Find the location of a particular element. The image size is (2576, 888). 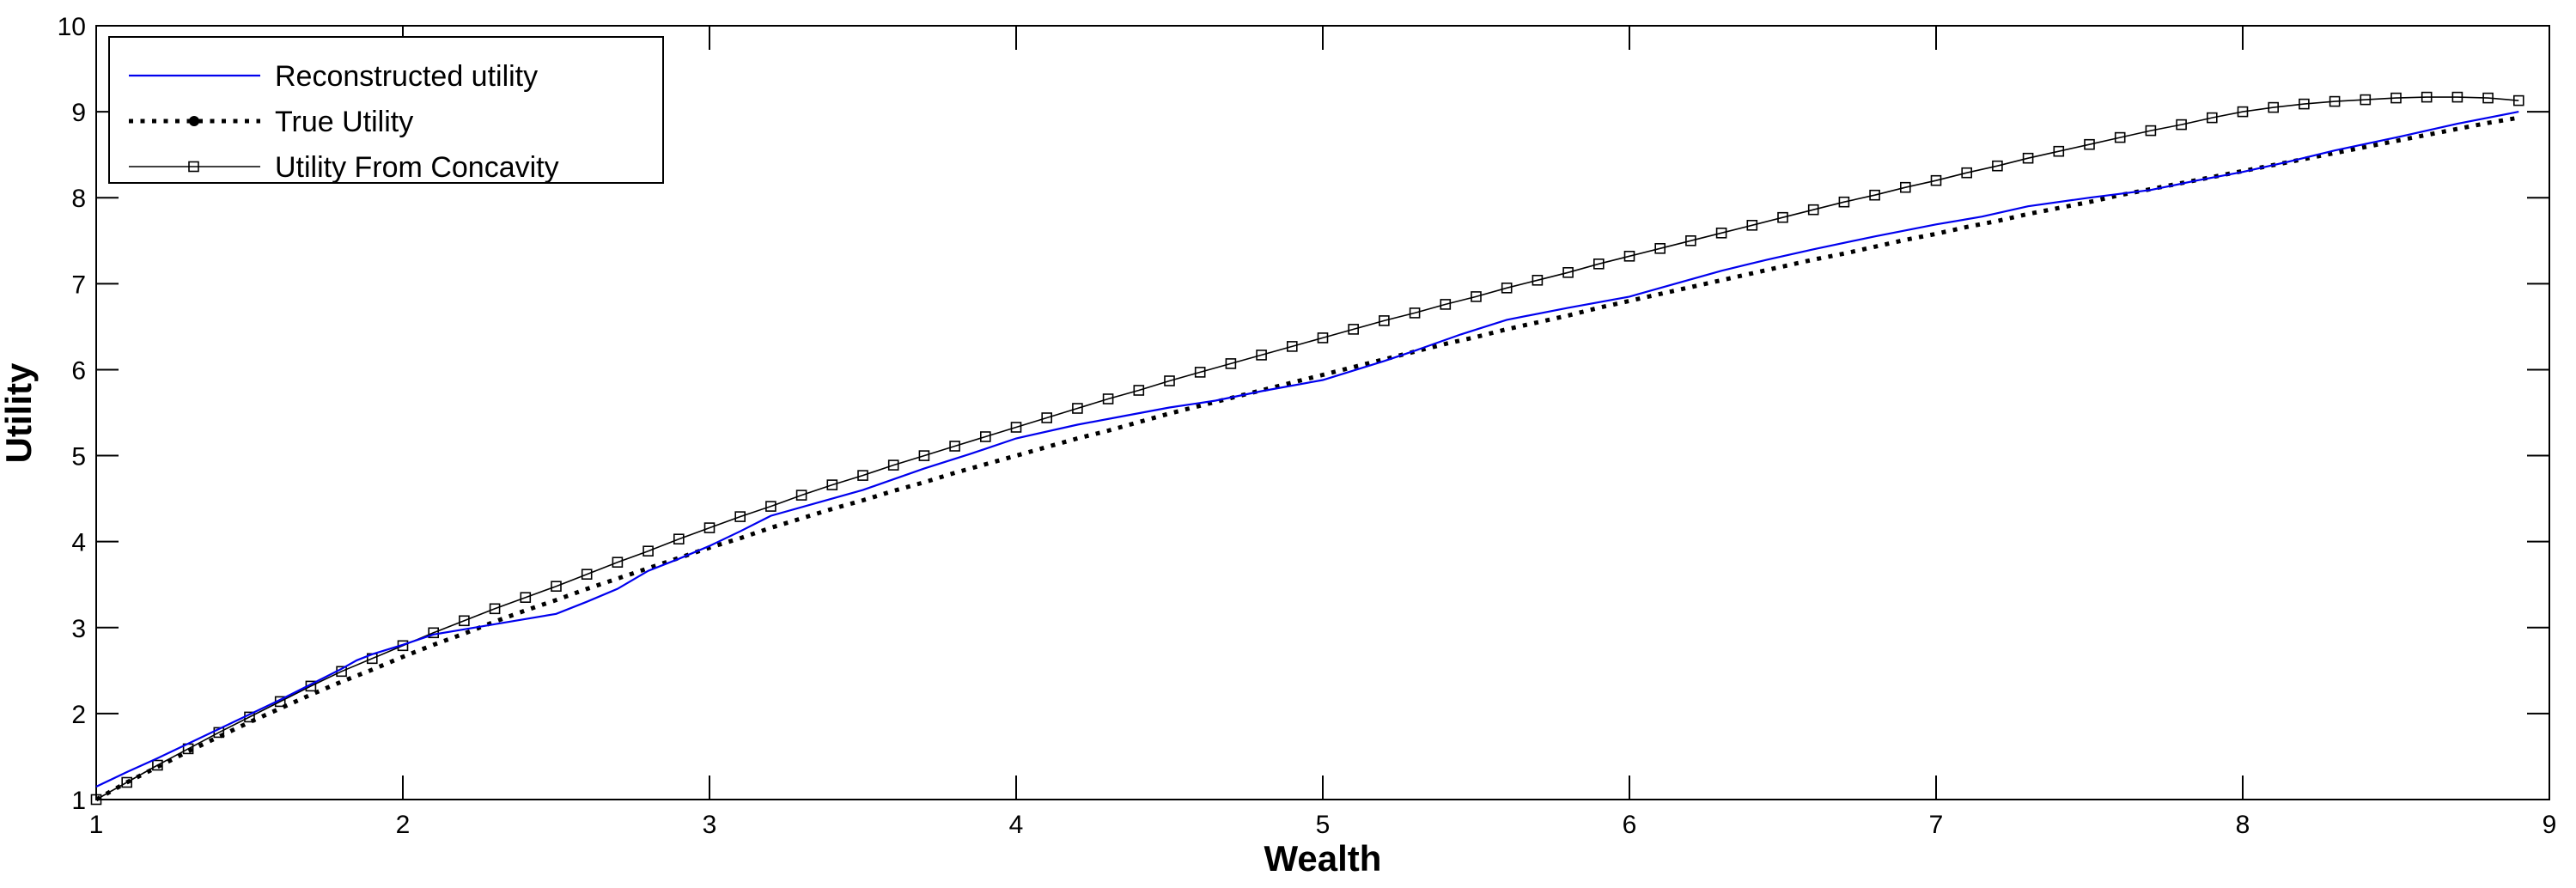

y-tick-label: 8 is located at coordinates (78, 199).